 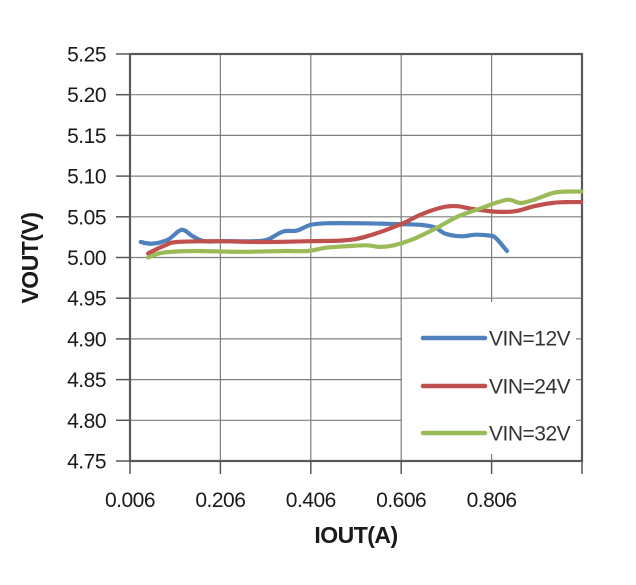 I want to click on x-tick-label: 0.406, so click(x=311, y=500).